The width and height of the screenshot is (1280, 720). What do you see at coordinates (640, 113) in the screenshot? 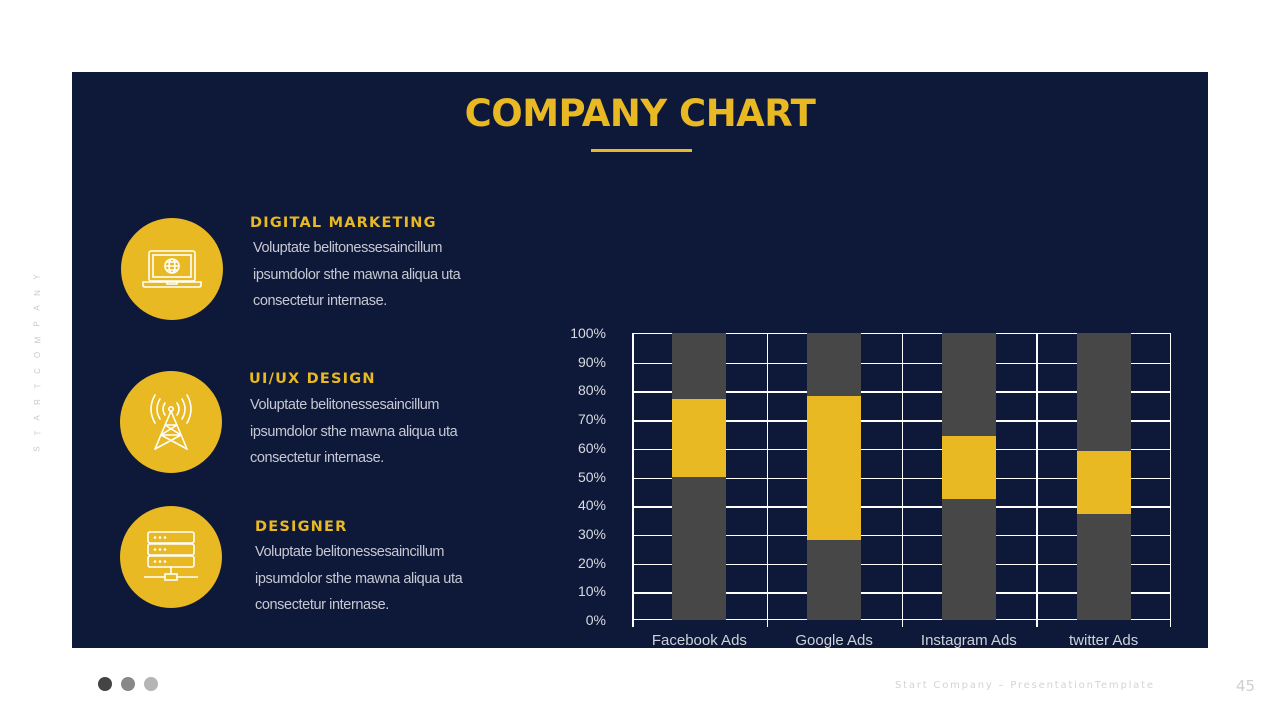
I see `page-title: COMPANY CHART` at bounding box center [640, 113].